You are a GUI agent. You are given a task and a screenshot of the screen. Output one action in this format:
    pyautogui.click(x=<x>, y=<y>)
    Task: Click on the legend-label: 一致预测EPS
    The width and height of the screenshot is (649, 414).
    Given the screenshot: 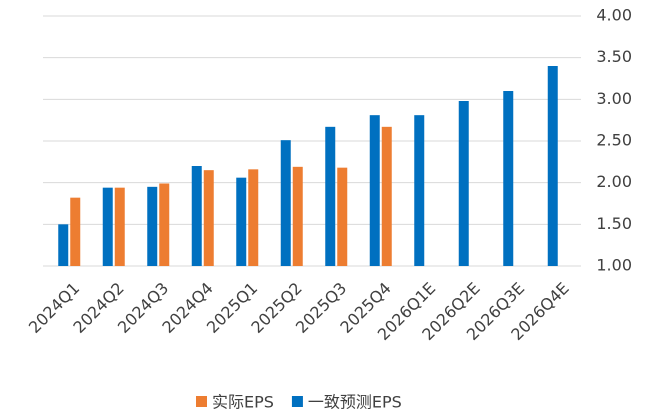 What is the action you would take?
    pyautogui.click(x=355, y=402)
    